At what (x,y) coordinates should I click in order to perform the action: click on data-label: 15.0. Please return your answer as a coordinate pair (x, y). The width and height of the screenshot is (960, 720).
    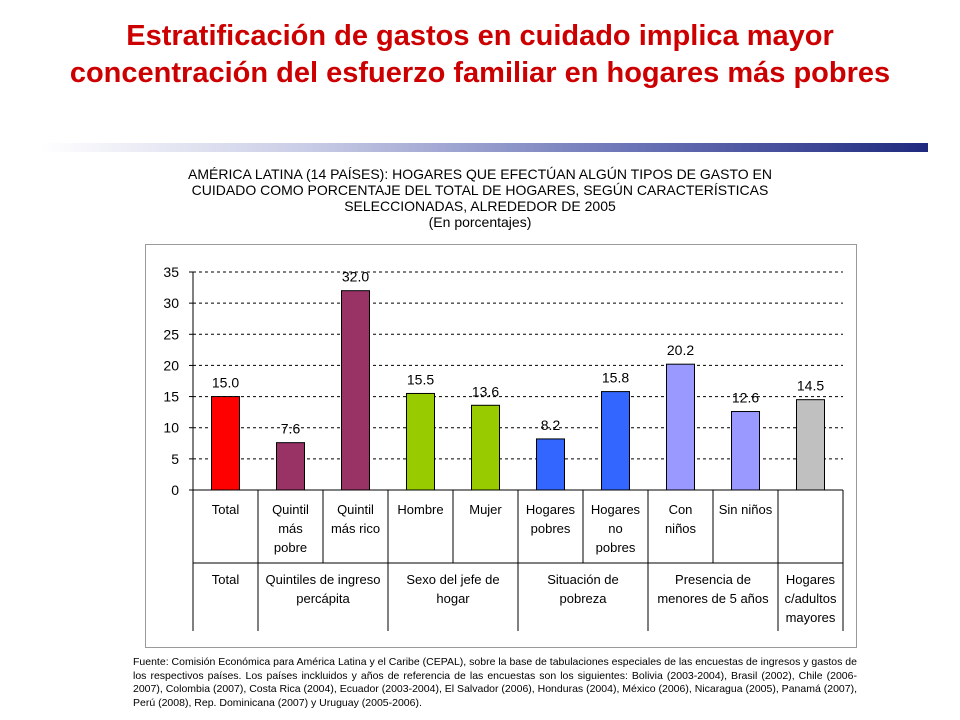
    Looking at the image, I should click on (225, 383).